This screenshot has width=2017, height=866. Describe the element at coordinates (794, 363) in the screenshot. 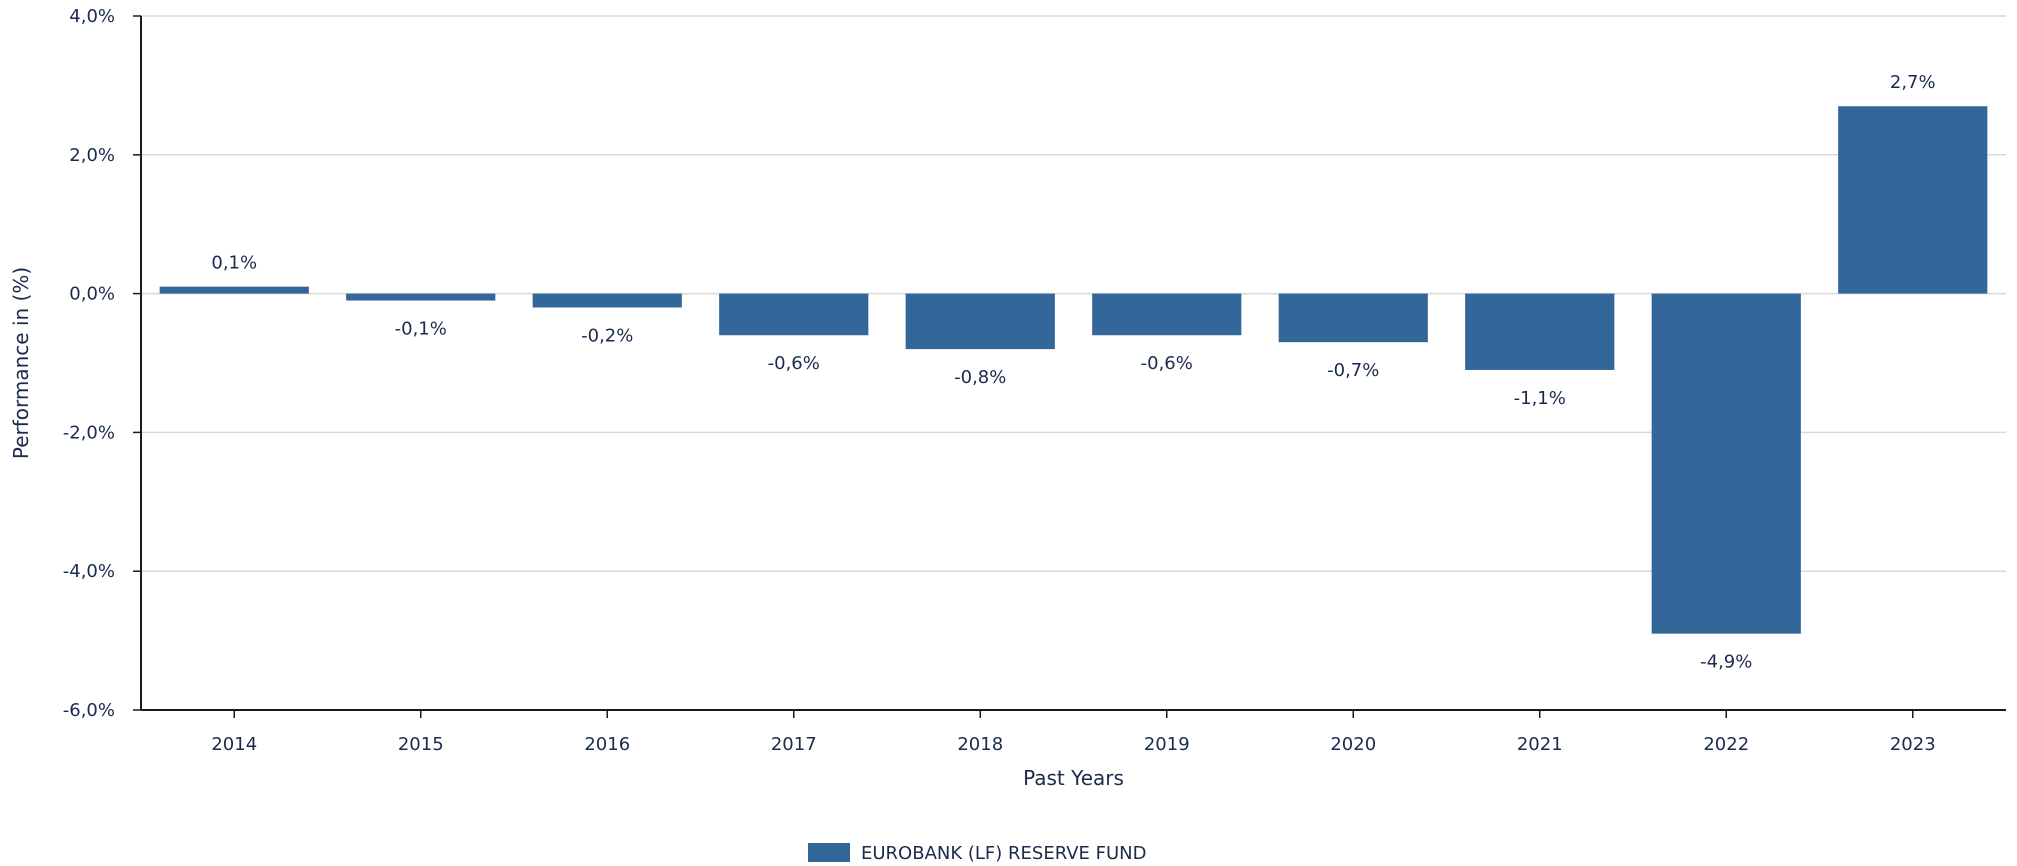

I see `data-label-2017: -0,6%` at that location.